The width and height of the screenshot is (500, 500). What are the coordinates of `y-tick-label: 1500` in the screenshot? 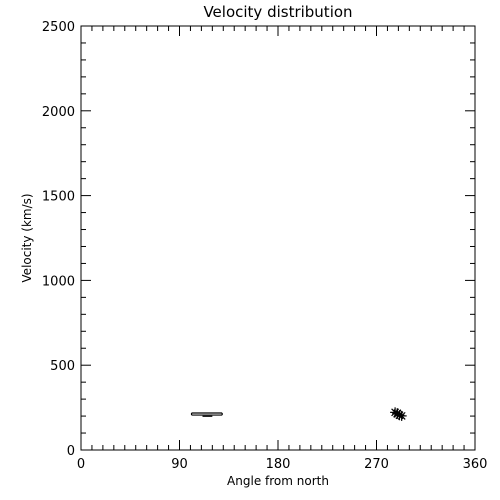 It's located at (58, 197).